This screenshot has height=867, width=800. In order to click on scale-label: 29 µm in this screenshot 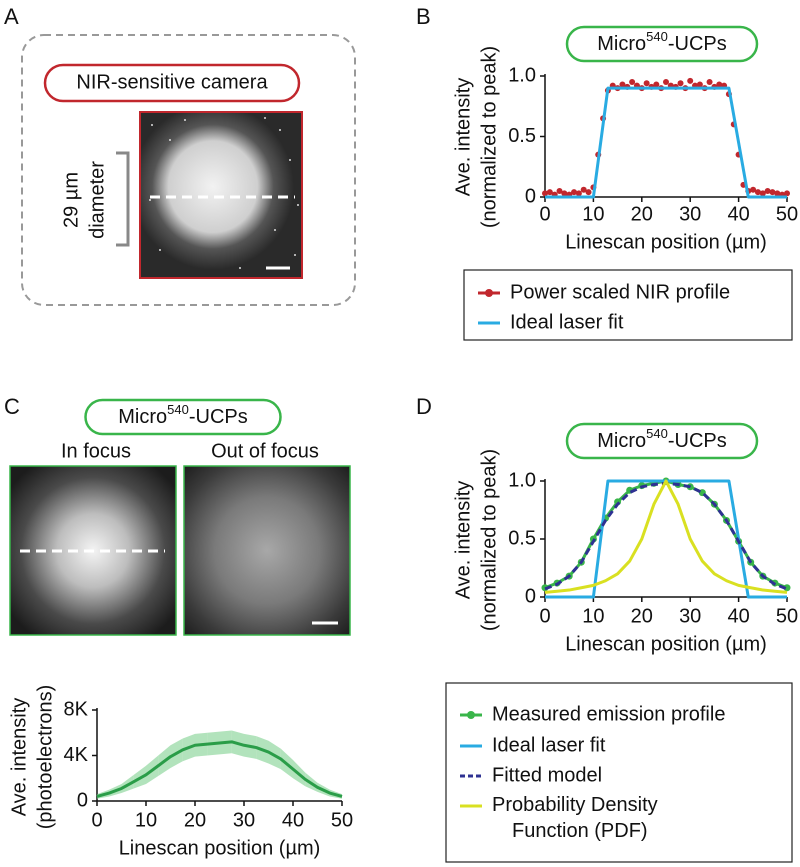, I will do `click(71, 200)`.